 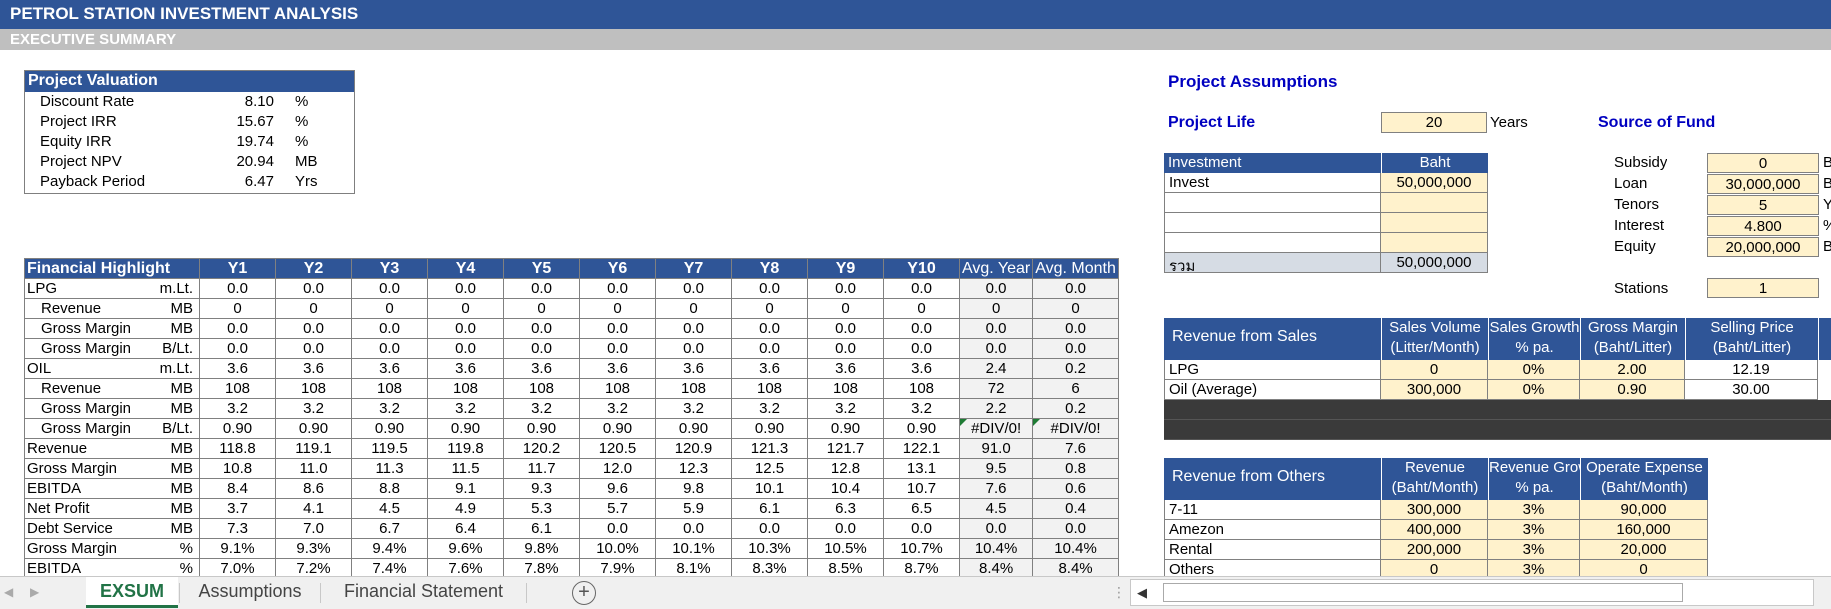 I want to click on table-cell: 9.3%, so click(x=313, y=548).